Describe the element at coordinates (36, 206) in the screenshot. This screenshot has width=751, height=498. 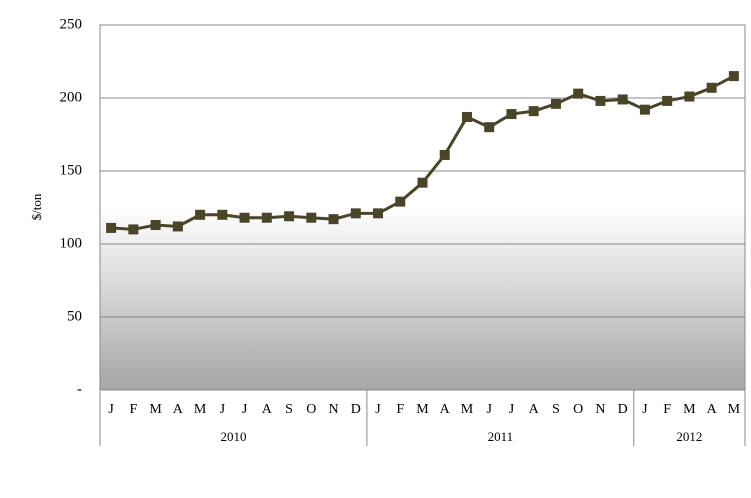
I see `y-axis-label: $/ton` at that location.